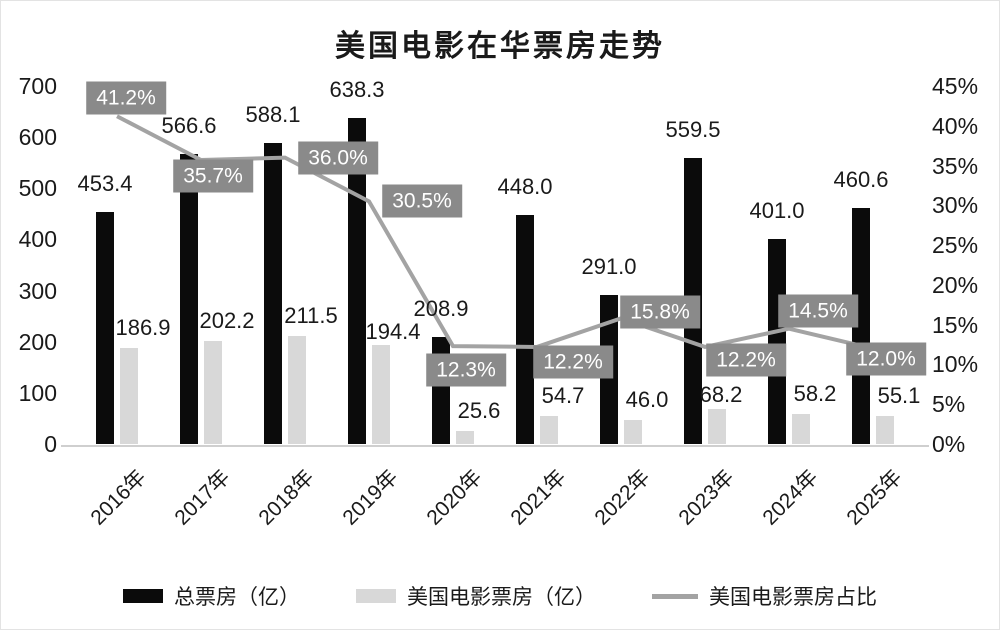 This screenshot has height=630, width=1000. Describe the element at coordinates (815, 394) in the screenshot. I see `us-value-label: 58.2` at that location.